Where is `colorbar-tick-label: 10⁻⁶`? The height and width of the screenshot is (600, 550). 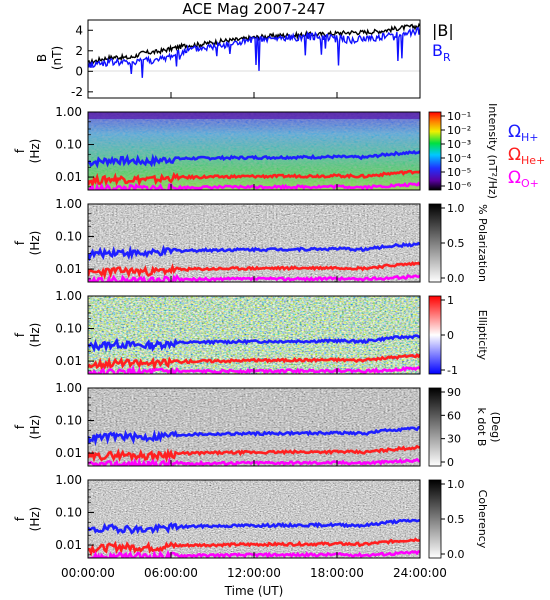
colorbar-tick-label: 10⁻⁶ is located at coordinates (459, 186).